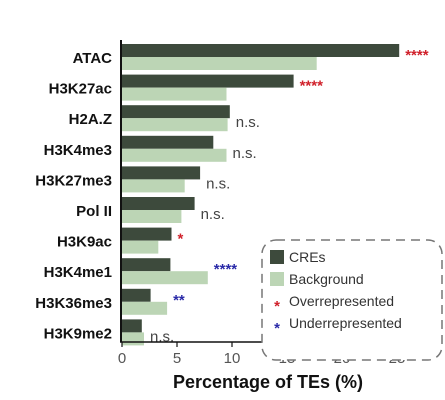 This screenshot has height=400, width=445. I want to click on significance-h3k9ac: *, so click(181, 239).